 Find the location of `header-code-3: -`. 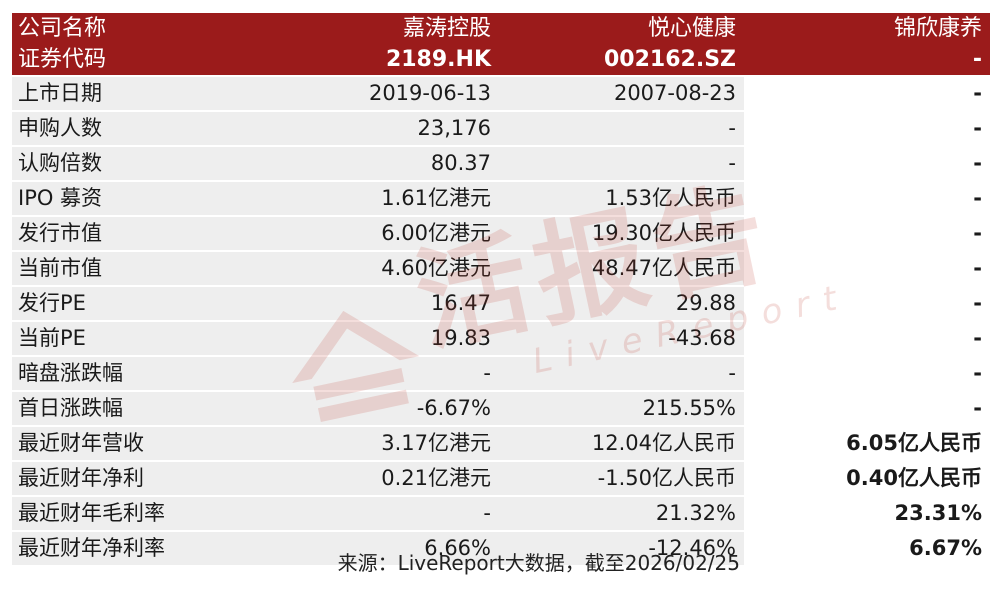

header-code-3: - is located at coordinates (867, 60).